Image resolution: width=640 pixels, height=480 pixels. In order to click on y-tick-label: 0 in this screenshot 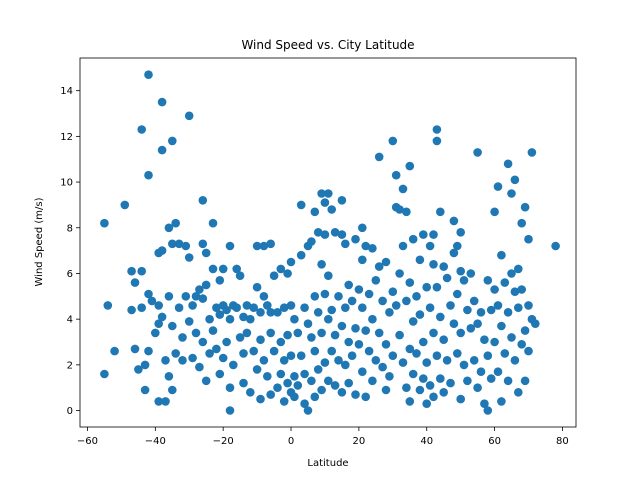, I will do `click(70, 411)`.